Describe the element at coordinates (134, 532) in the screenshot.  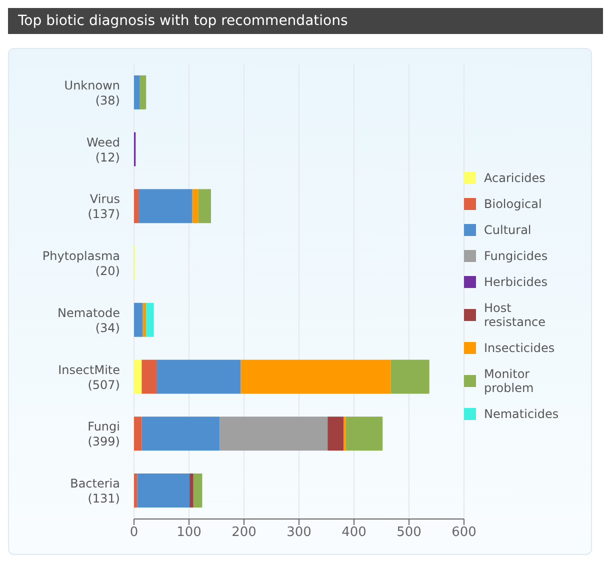
I see `x-tick-label: 0` at that location.